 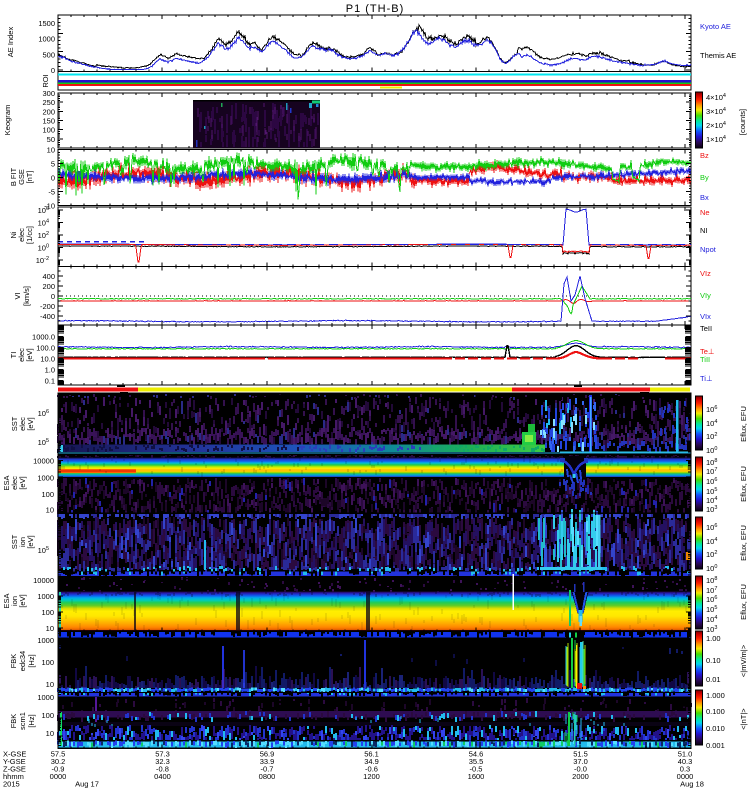 I want to click on svg-text: [Hz], so click(x=31, y=660).